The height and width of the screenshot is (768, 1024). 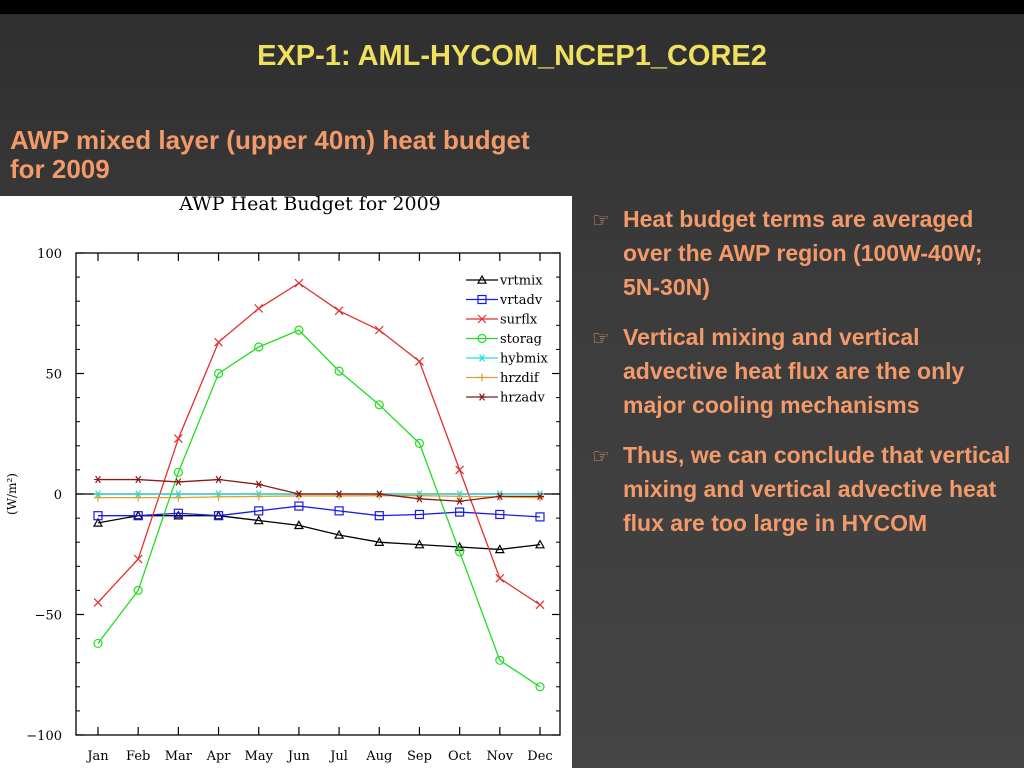 What do you see at coordinates (259, 756) in the screenshot?
I see `x-tick-label: May` at bounding box center [259, 756].